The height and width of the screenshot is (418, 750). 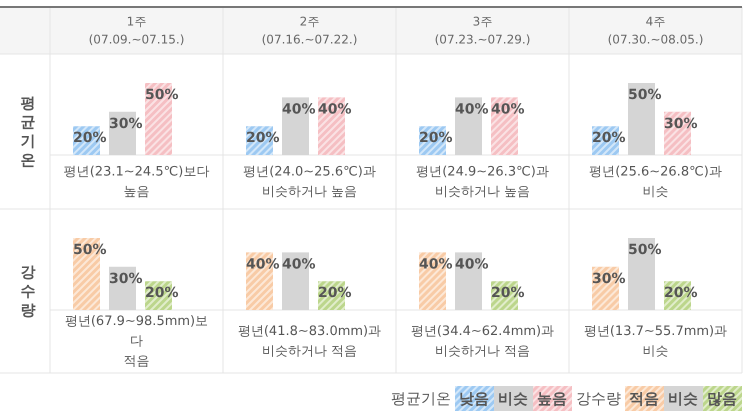 What do you see at coordinates (552, 399) in the screenshot?
I see `text: 높음` at bounding box center [552, 399].